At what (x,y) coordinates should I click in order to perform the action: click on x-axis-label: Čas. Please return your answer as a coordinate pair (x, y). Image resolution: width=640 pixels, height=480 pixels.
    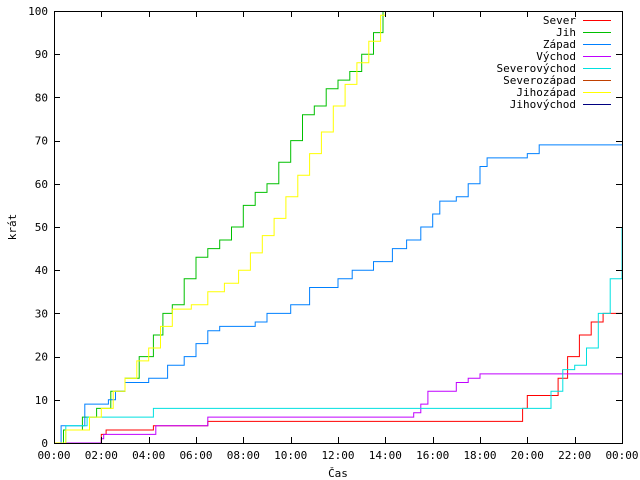
    Looking at the image, I should click on (338, 473).